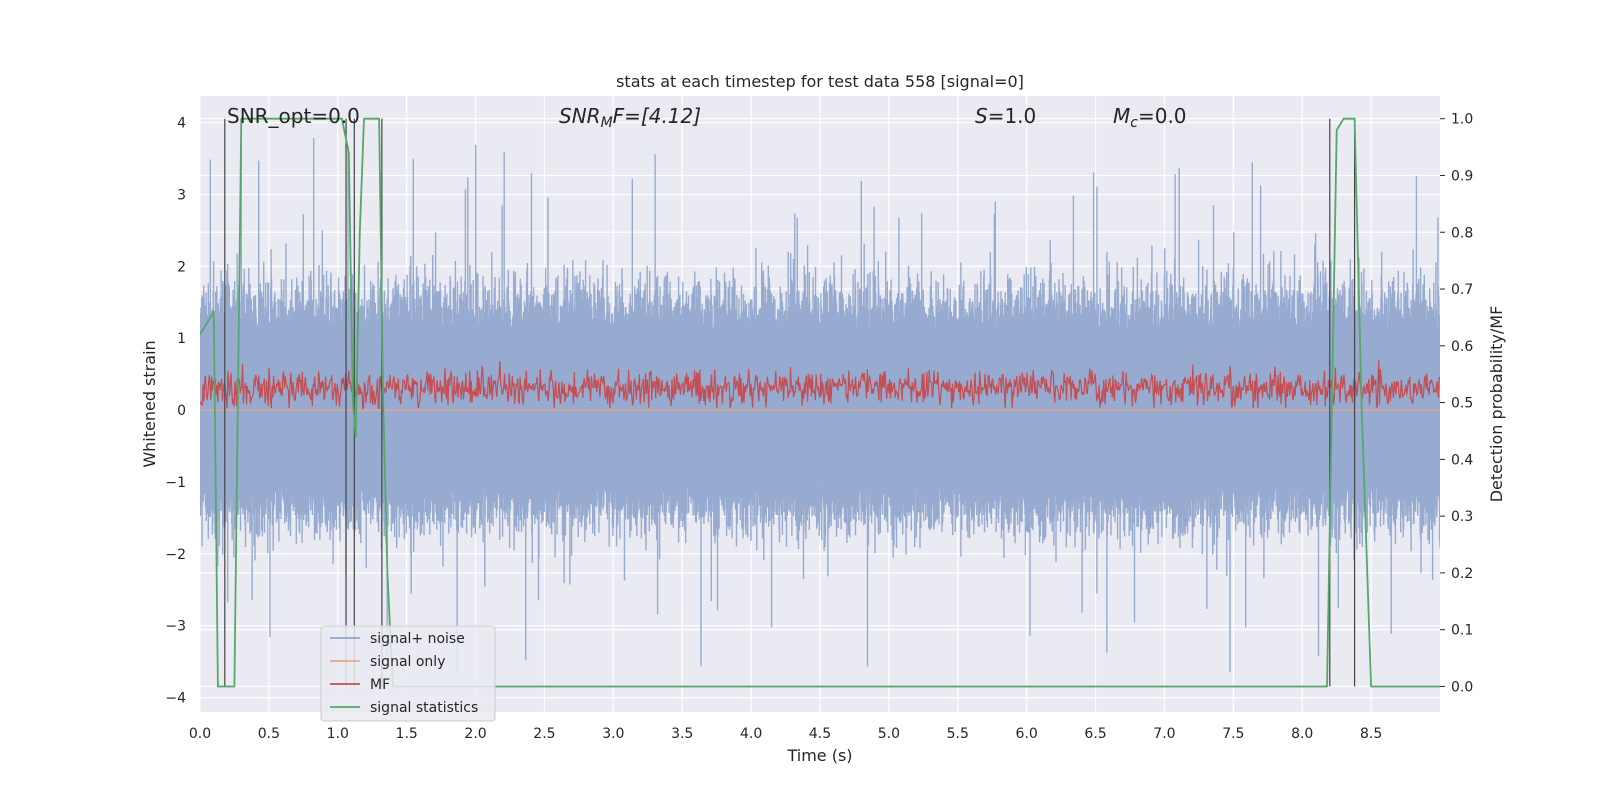 The height and width of the screenshot is (804, 1600). What do you see at coordinates (607, 123) in the screenshot?
I see `annotation-snr-mf-sub: M` at bounding box center [607, 123].